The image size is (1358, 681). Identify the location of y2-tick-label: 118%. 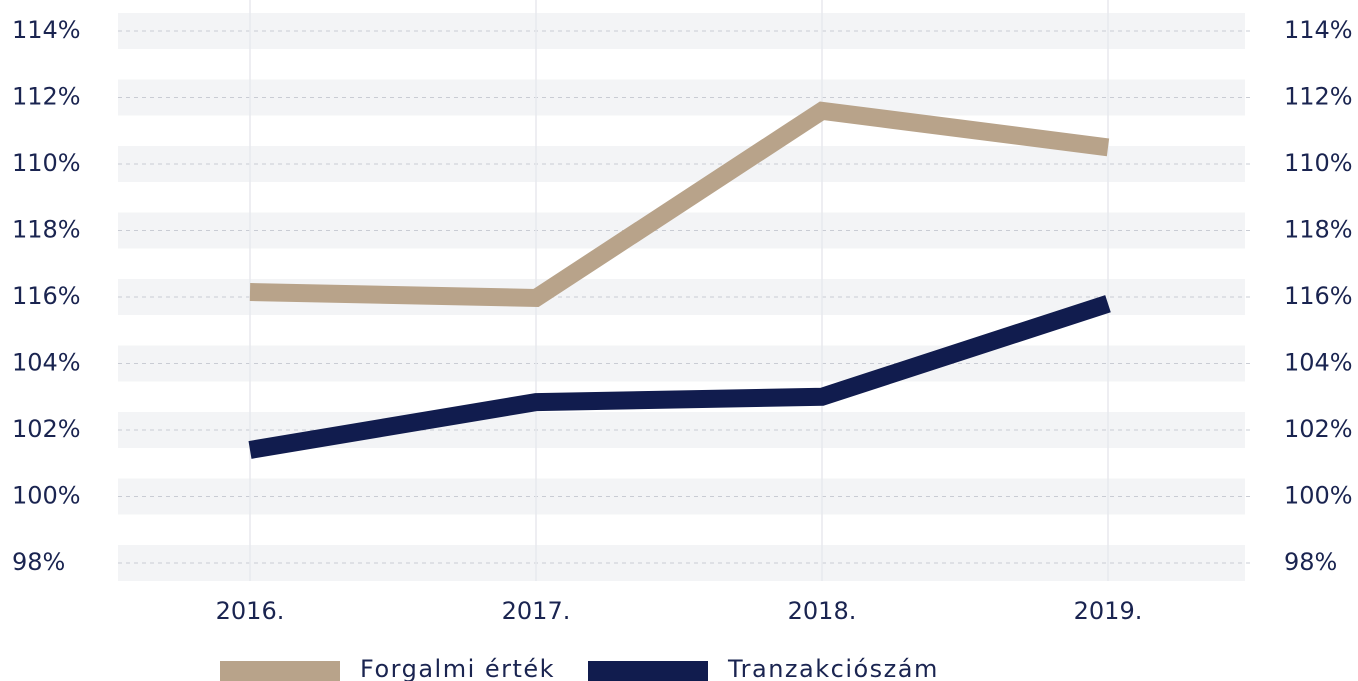
(1318, 230).